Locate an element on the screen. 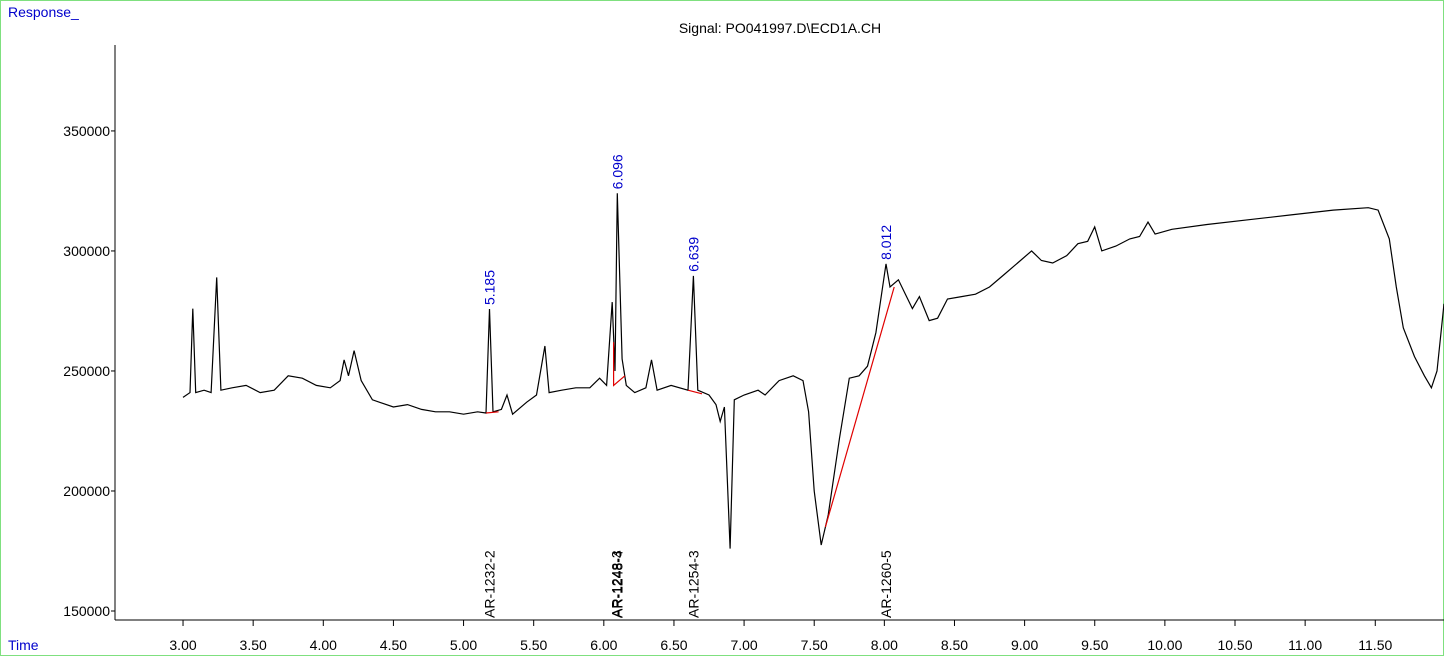  x-tick-label: 4.50 is located at coordinates (393, 645).